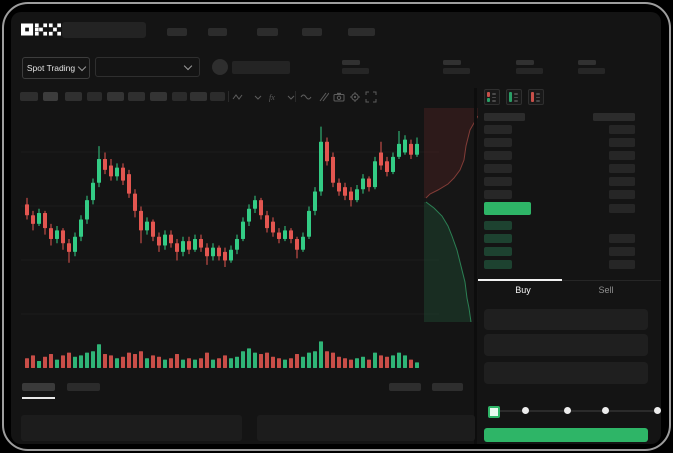 Image resolution: width=673 pixels, height=453 pixels. I want to click on book-asks-only-icon, so click(536, 97).